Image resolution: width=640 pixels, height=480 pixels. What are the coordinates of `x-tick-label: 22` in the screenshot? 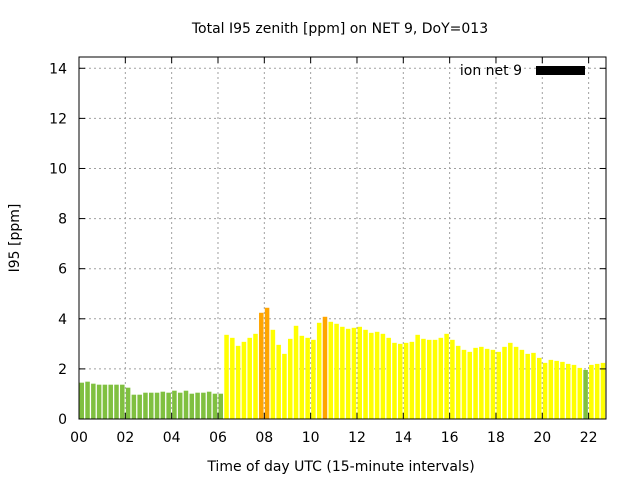 It's located at (589, 438).